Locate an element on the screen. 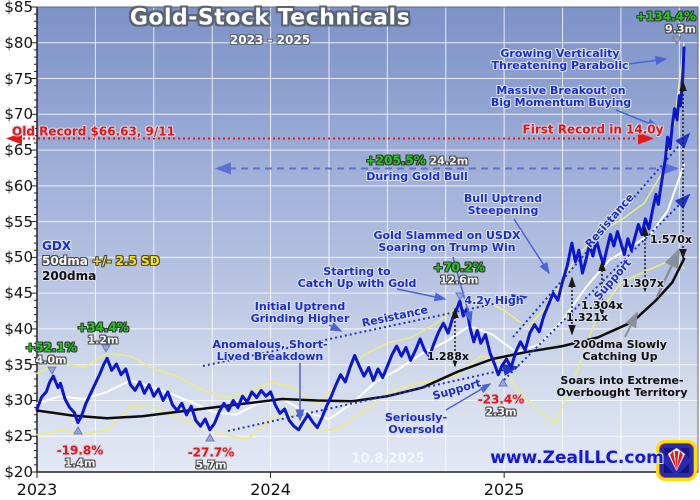 The width and height of the screenshot is (700, 500). gold-bull-gain-label: +205.5% 24.2m is located at coordinates (417, 161).